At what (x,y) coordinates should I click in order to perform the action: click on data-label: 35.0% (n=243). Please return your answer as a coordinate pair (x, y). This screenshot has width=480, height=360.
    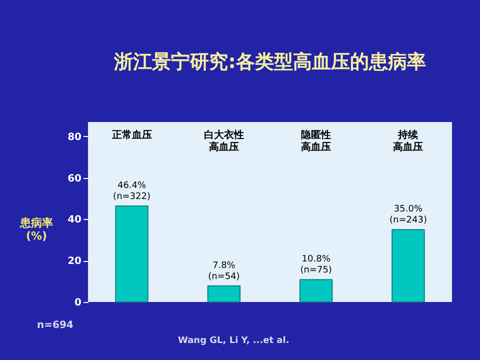
    Looking at the image, I should click on (408, 215).